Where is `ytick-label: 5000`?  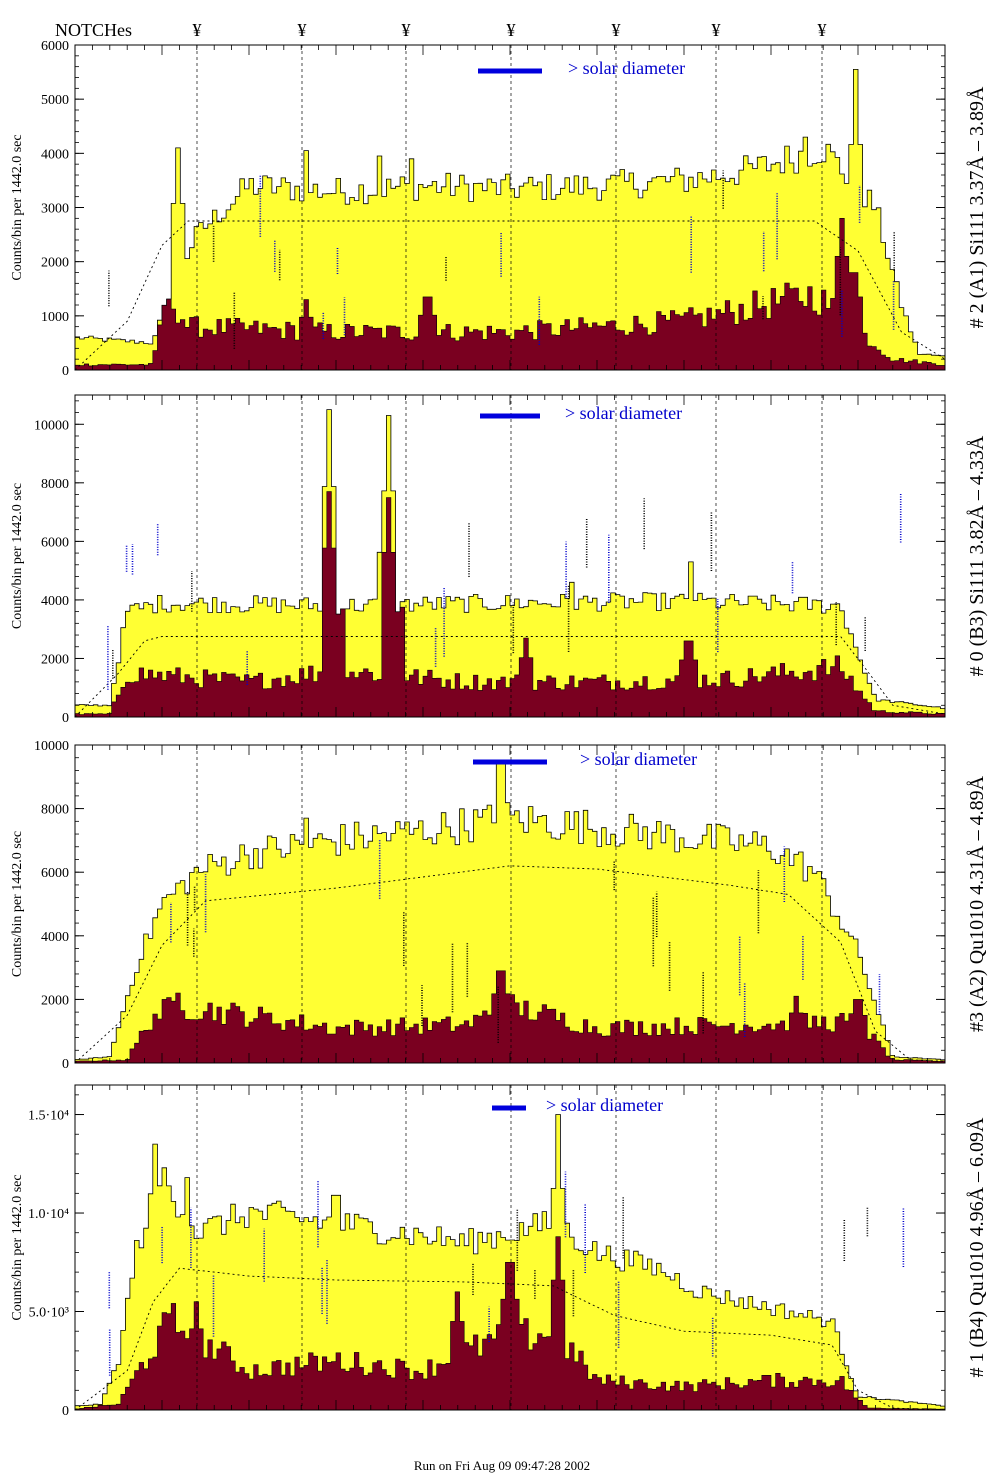 ytick-label: 5000 is located at coordinates (55, 100).